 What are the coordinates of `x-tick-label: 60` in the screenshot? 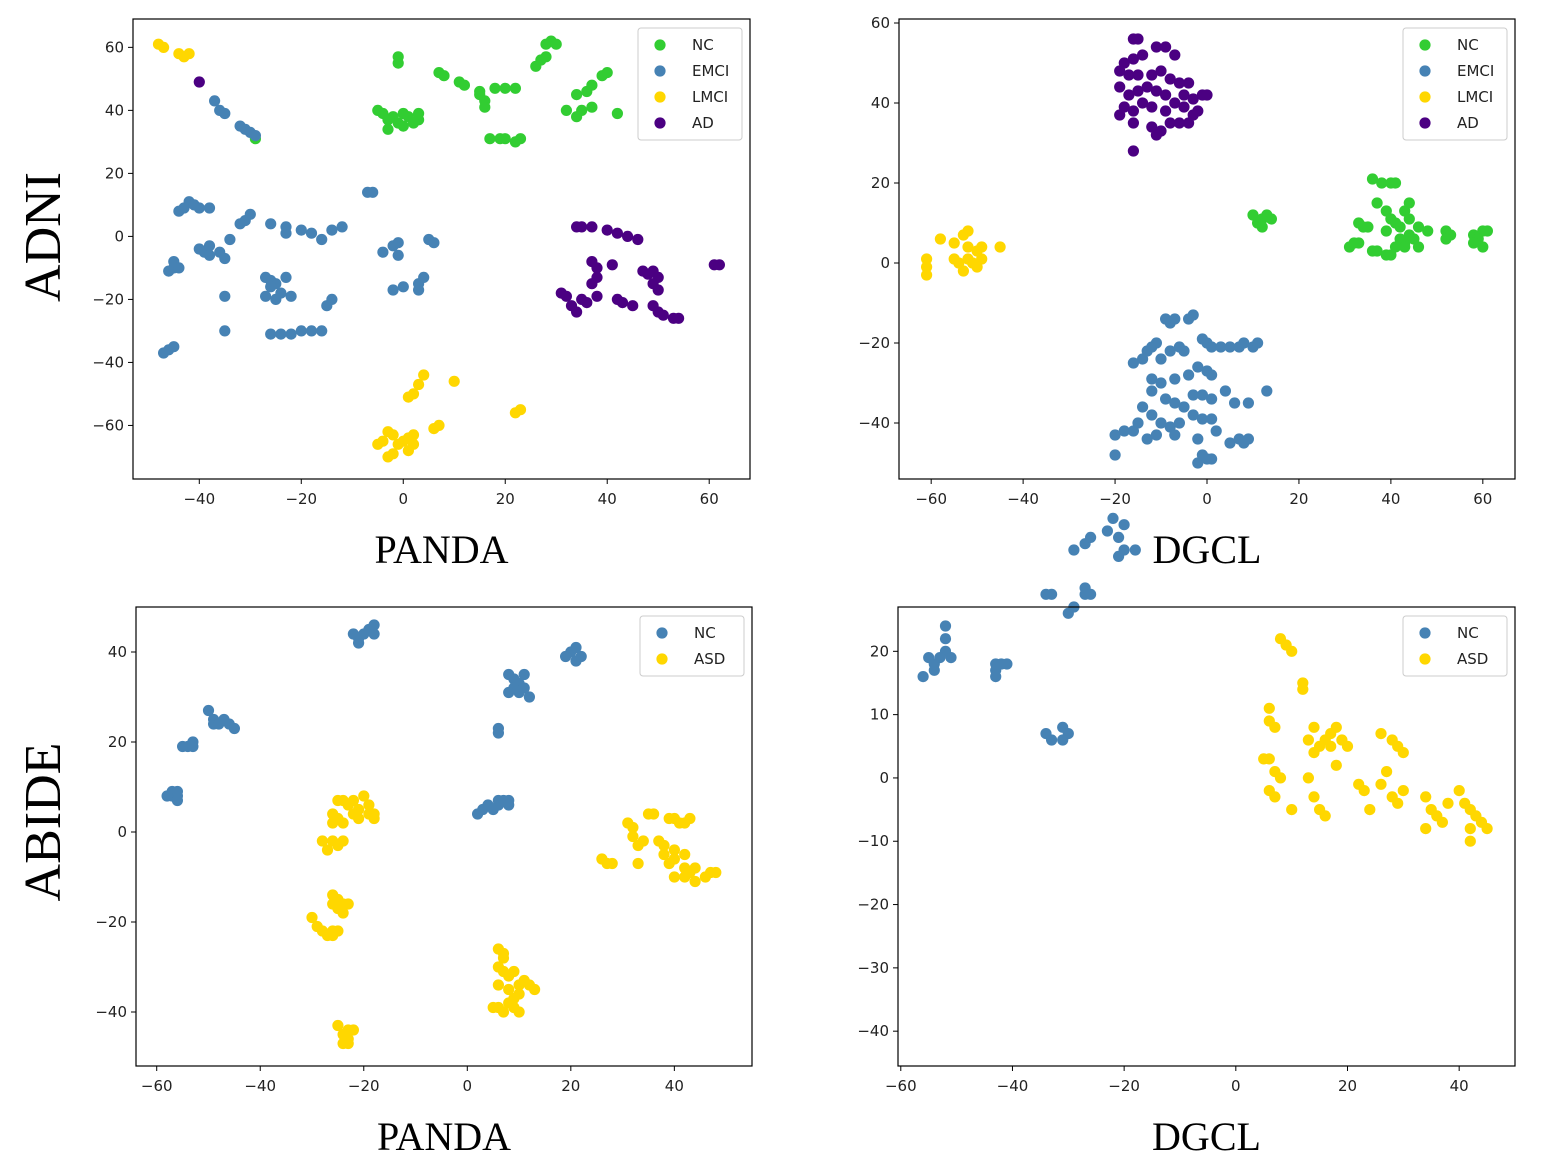 It's located at (709, 499).